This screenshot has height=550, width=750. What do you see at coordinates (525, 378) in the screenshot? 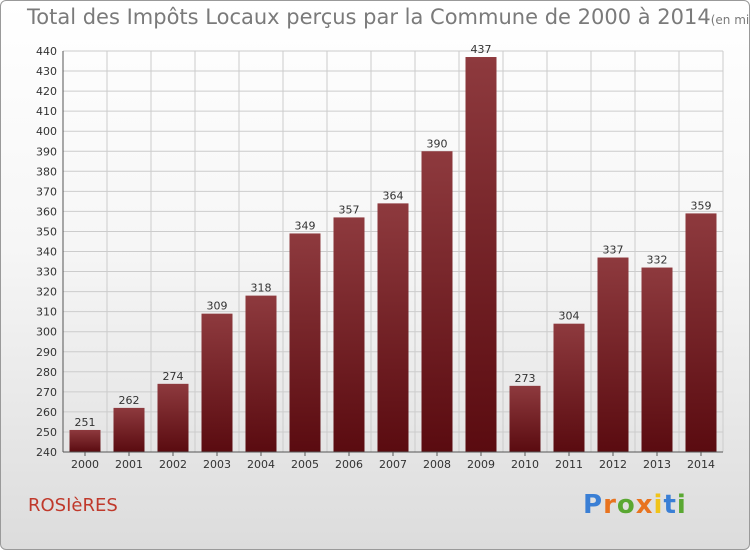
I see `bar-value-label: 273` at bounding box center [525, 378].